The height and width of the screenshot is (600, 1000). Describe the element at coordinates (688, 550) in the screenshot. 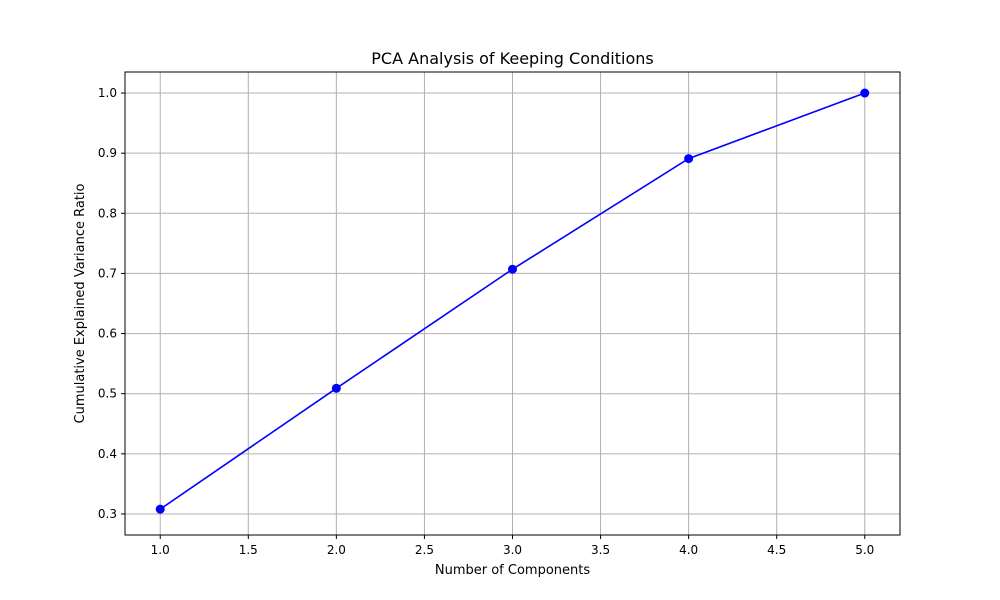

I see `x-tick-label: 4.0` at that location.